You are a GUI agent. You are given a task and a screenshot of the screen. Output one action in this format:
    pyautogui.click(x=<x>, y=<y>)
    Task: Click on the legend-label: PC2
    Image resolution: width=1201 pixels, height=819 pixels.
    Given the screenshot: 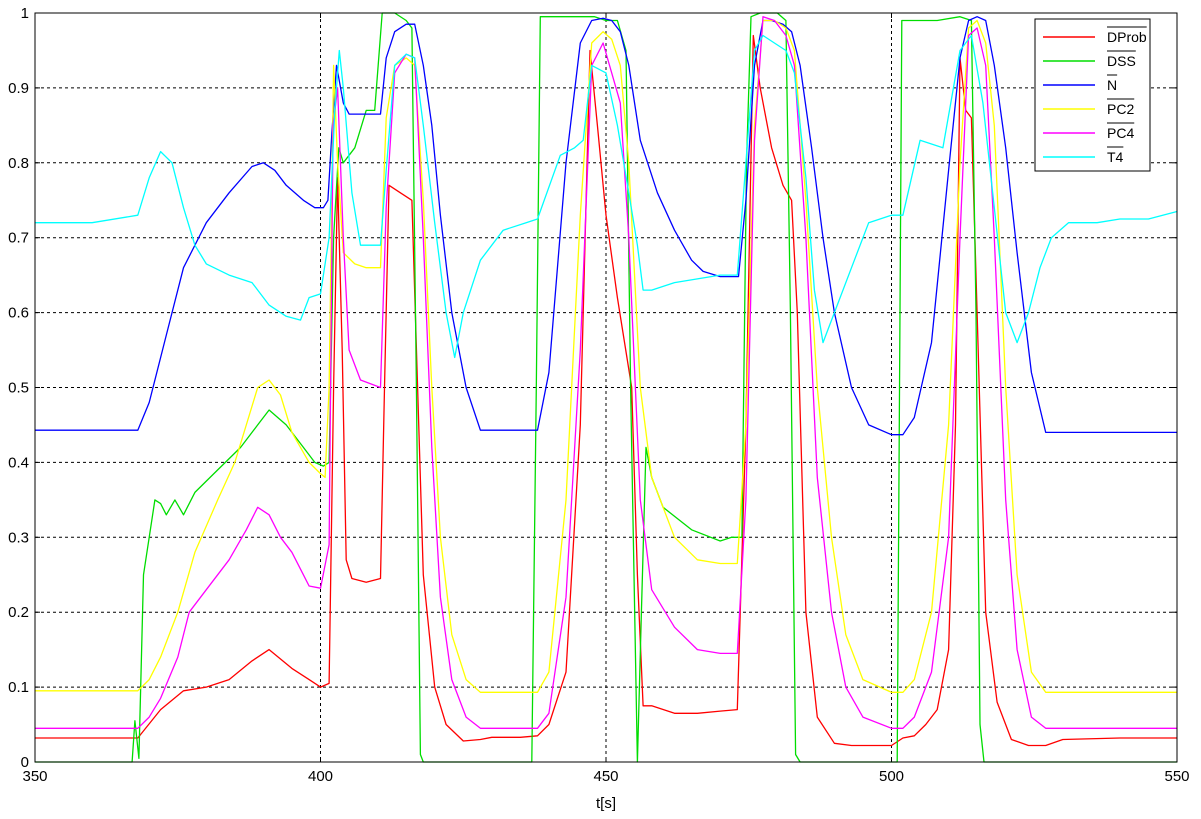 What is the action you would take?
    pyautogui.click(x=1120, y=109)
    